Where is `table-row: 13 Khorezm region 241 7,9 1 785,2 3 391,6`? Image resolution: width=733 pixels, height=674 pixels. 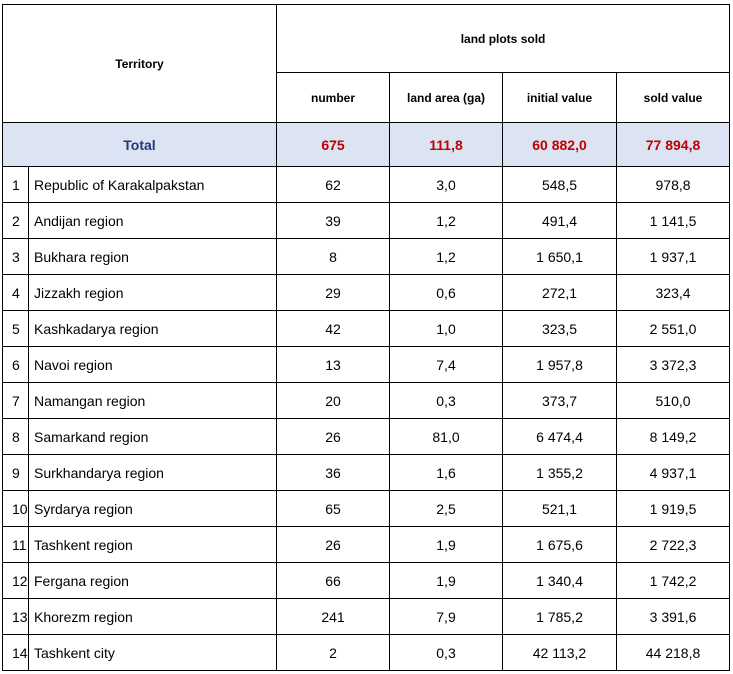
table-row: 13 Khorezm region 241 7,9 1 785,2 3 391,6 is located at coordinates (366, 616).